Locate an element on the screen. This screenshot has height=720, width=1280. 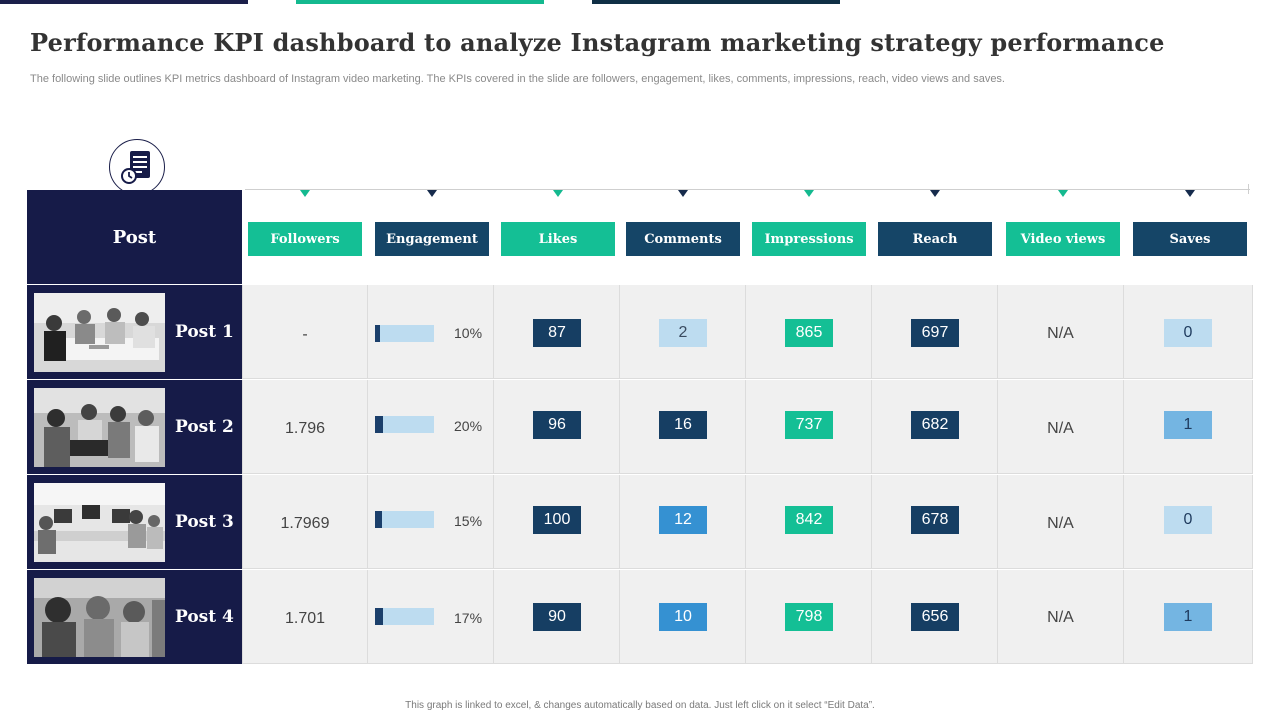
likes-value: 96 is located at coordinates (557, 425).